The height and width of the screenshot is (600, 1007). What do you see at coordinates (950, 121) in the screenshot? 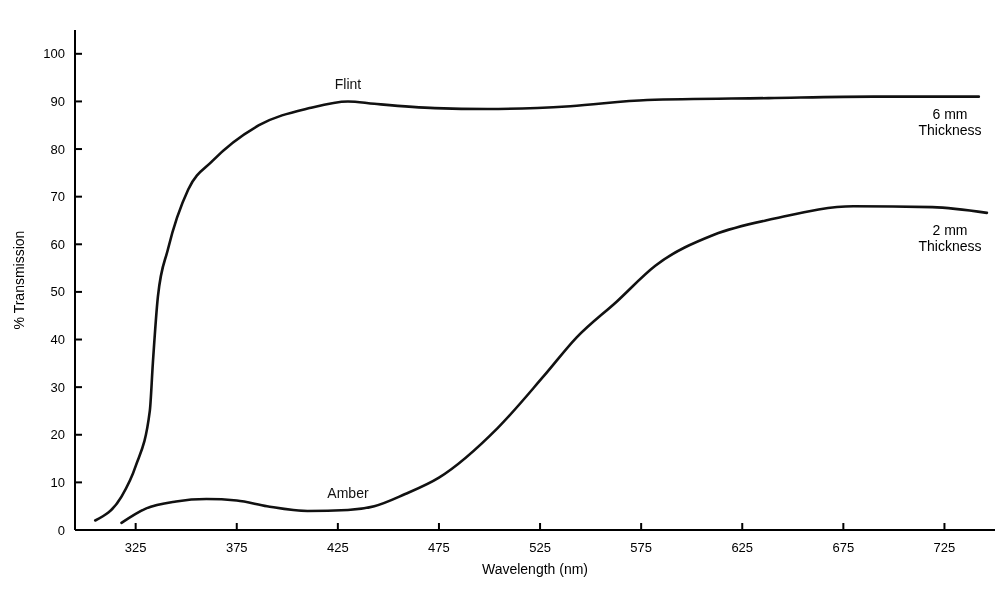
I see `annotation: 6 mm Thickness` at bounding box center [950, 121].